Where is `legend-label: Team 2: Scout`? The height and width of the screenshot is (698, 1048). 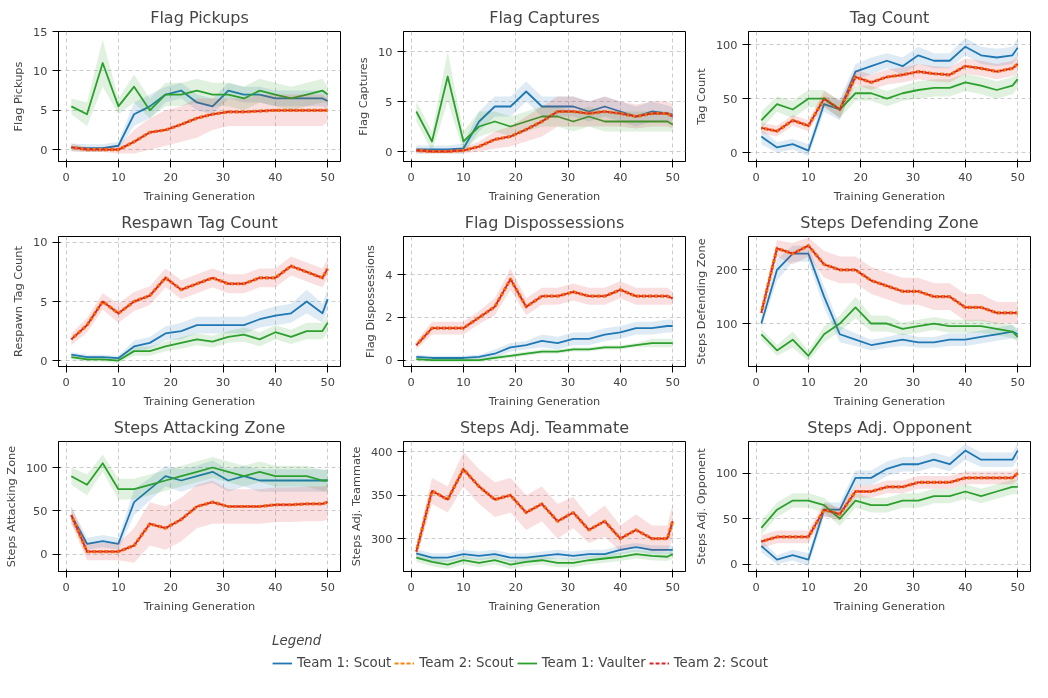 legend-label: Team 2: Scout is located at coordinates (720, 662).